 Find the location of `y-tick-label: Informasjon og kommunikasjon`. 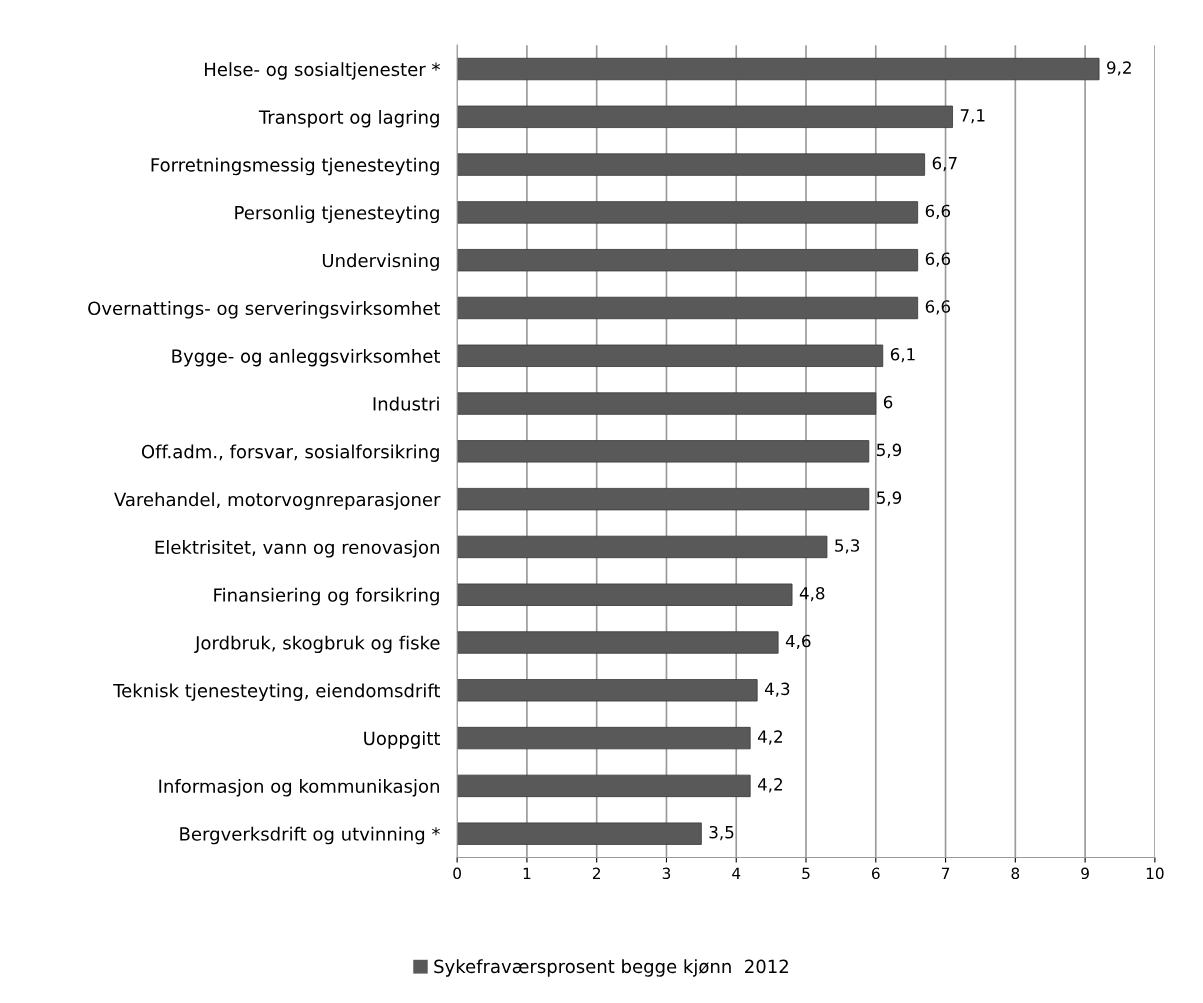

y-tick-label: Informasjon og kommunikasjon is located at coordinates (299, 788).